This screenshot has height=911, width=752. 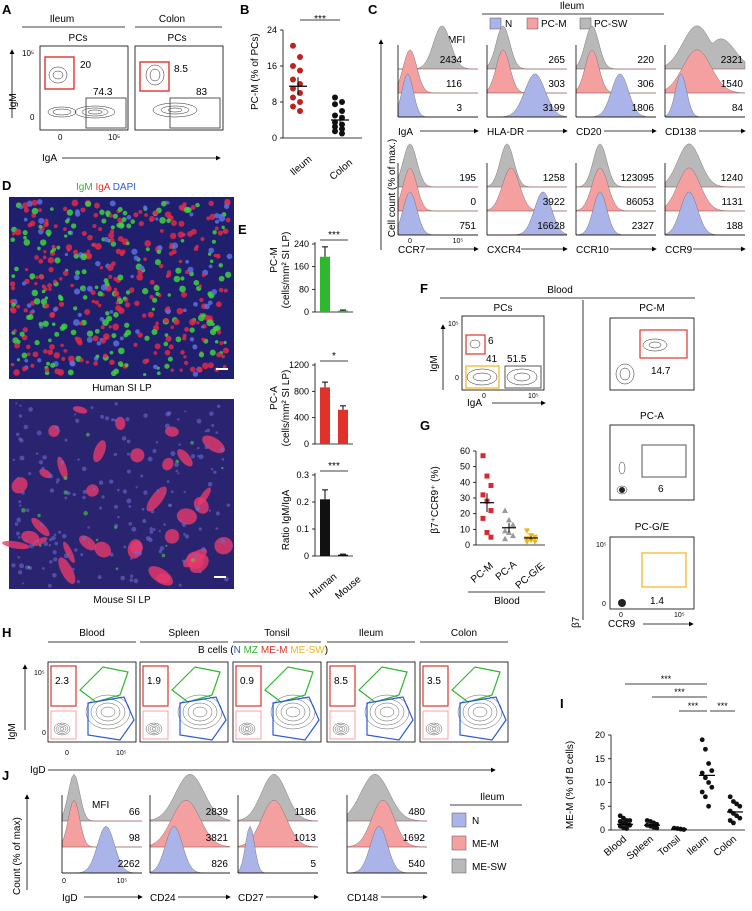 I want to click on j-mfi-value: 66, so click(x=135, y=812).